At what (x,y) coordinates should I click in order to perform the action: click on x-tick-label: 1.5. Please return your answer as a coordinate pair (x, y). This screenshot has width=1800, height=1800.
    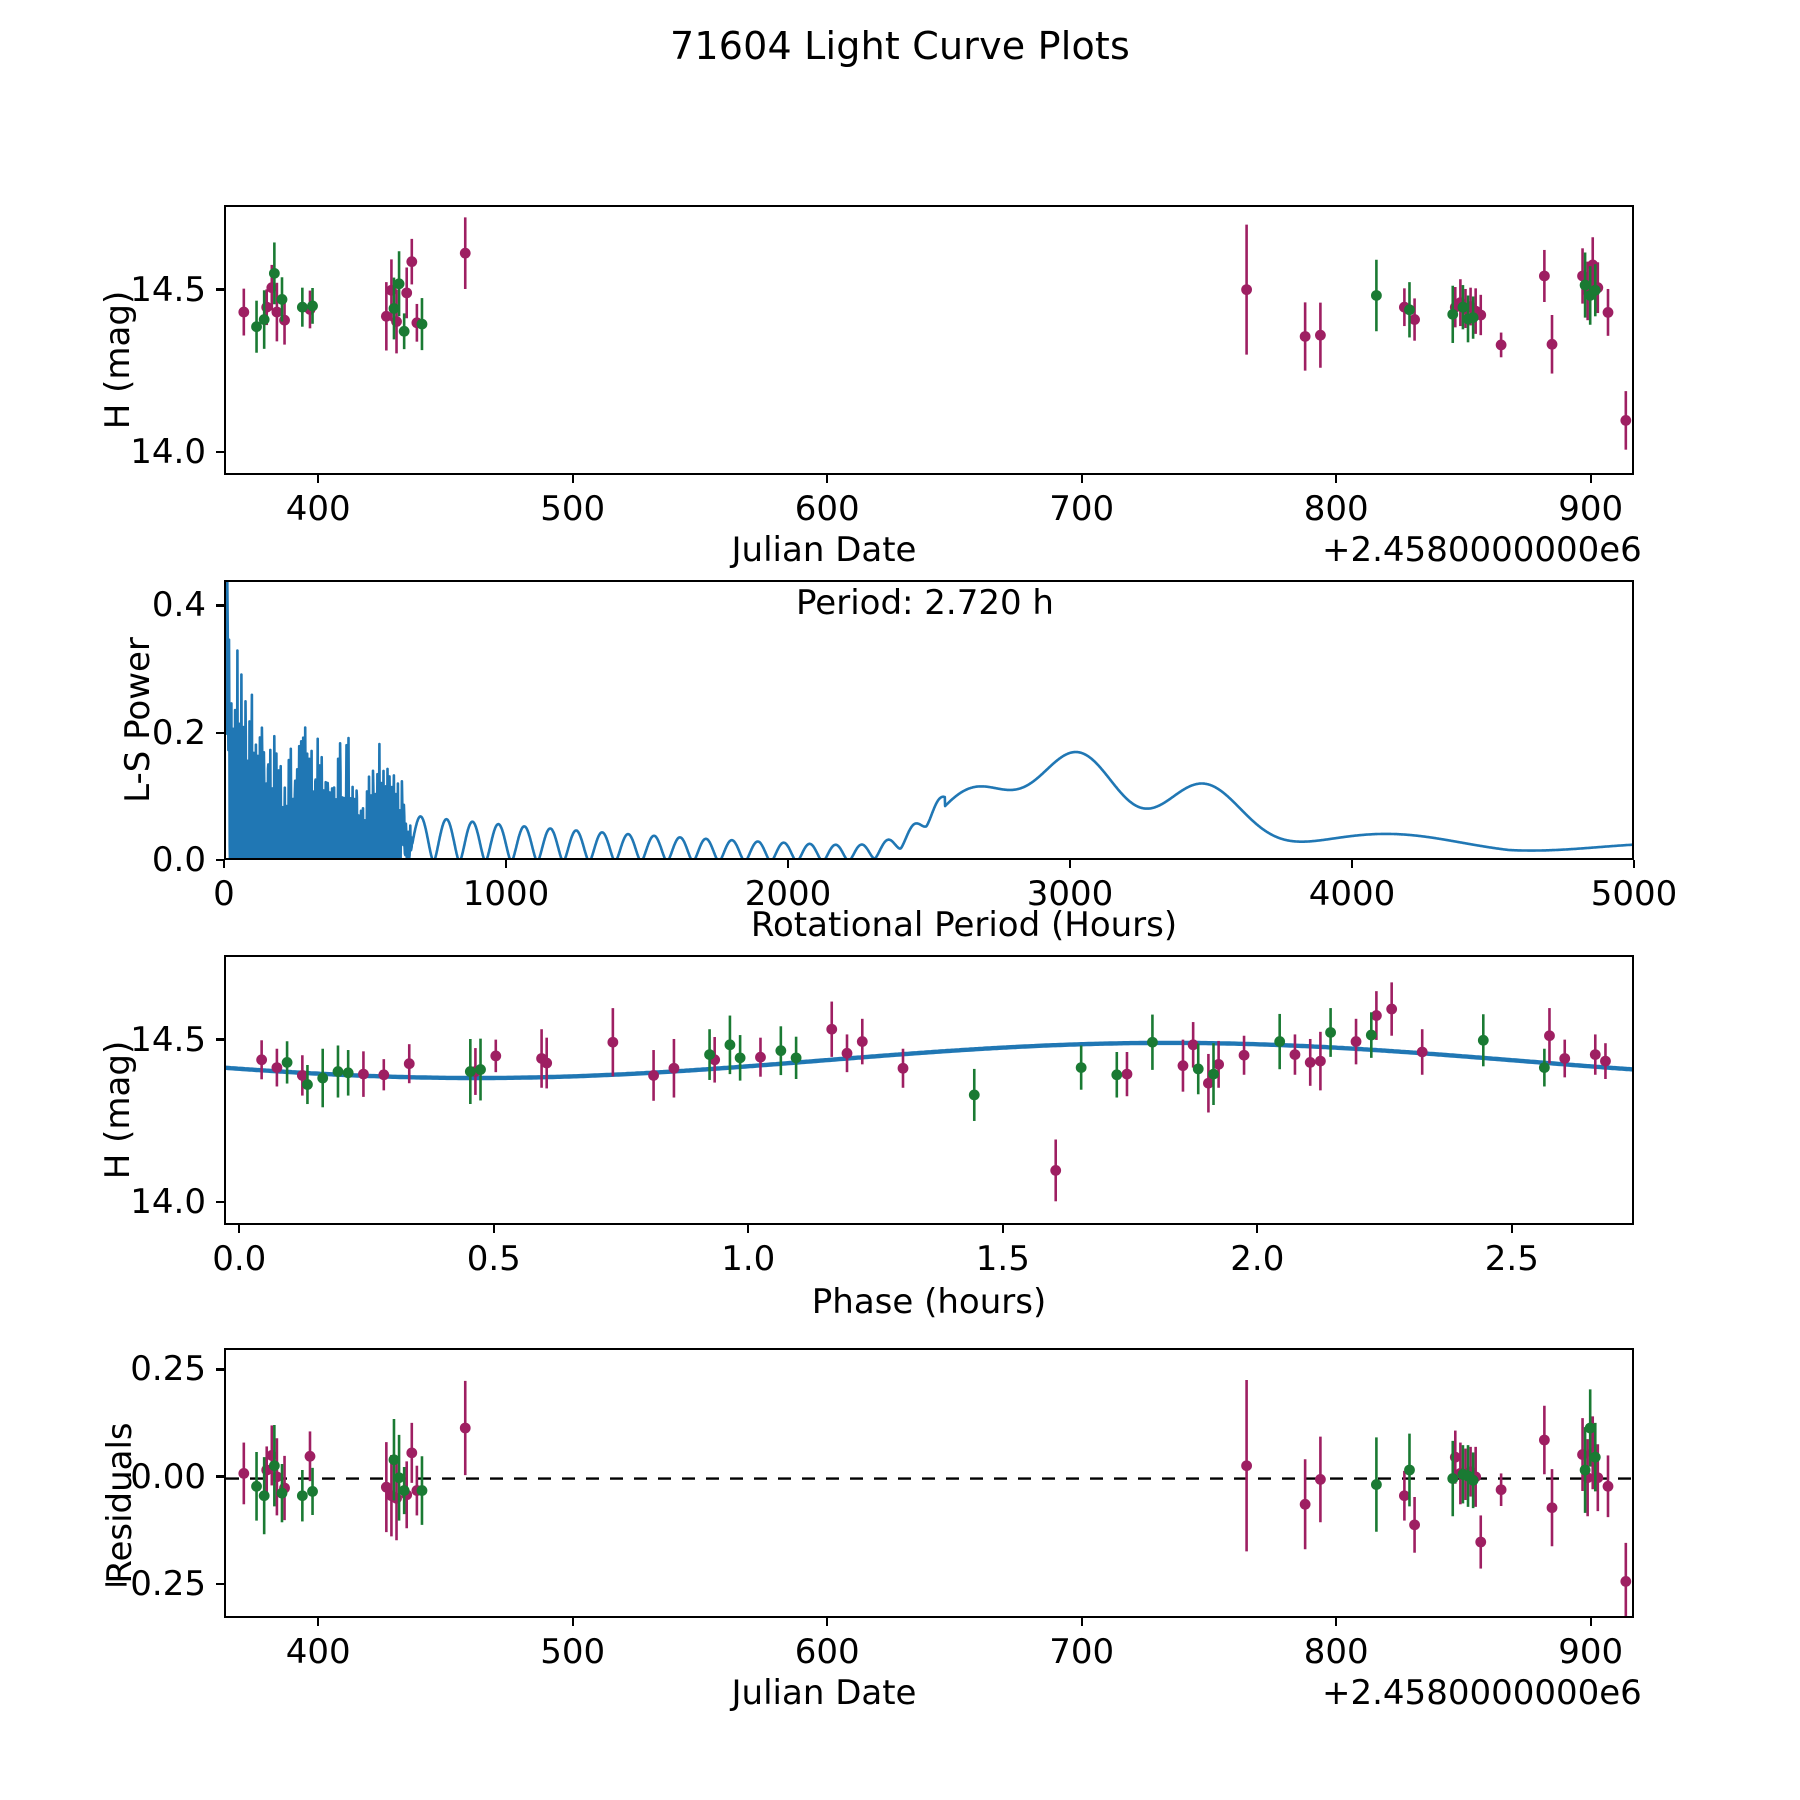
    Looking at the image, I should click on (1002, 1259).